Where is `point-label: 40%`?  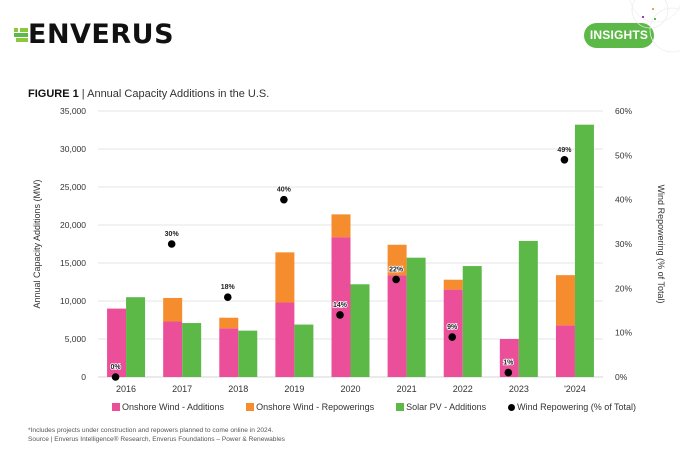 point-label: 40% is located at coordinates (284, 190).